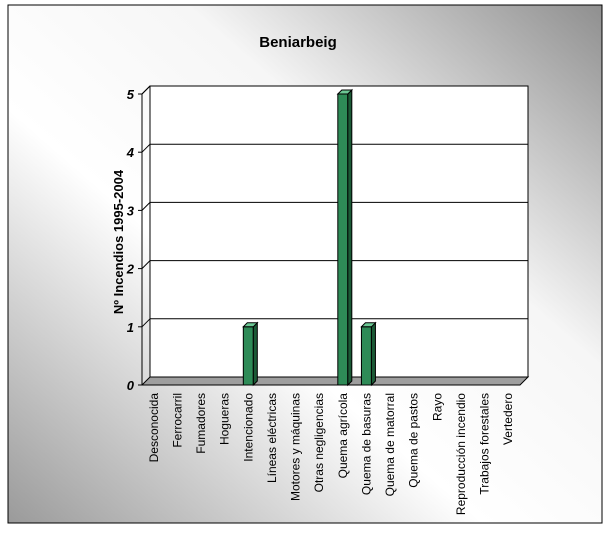 The width and height of the screenshot is (610, 538). Describe the element at coordinates (461, 454) in the screenshot. I see `x-tick-label: Reproducción incendio` at that location.